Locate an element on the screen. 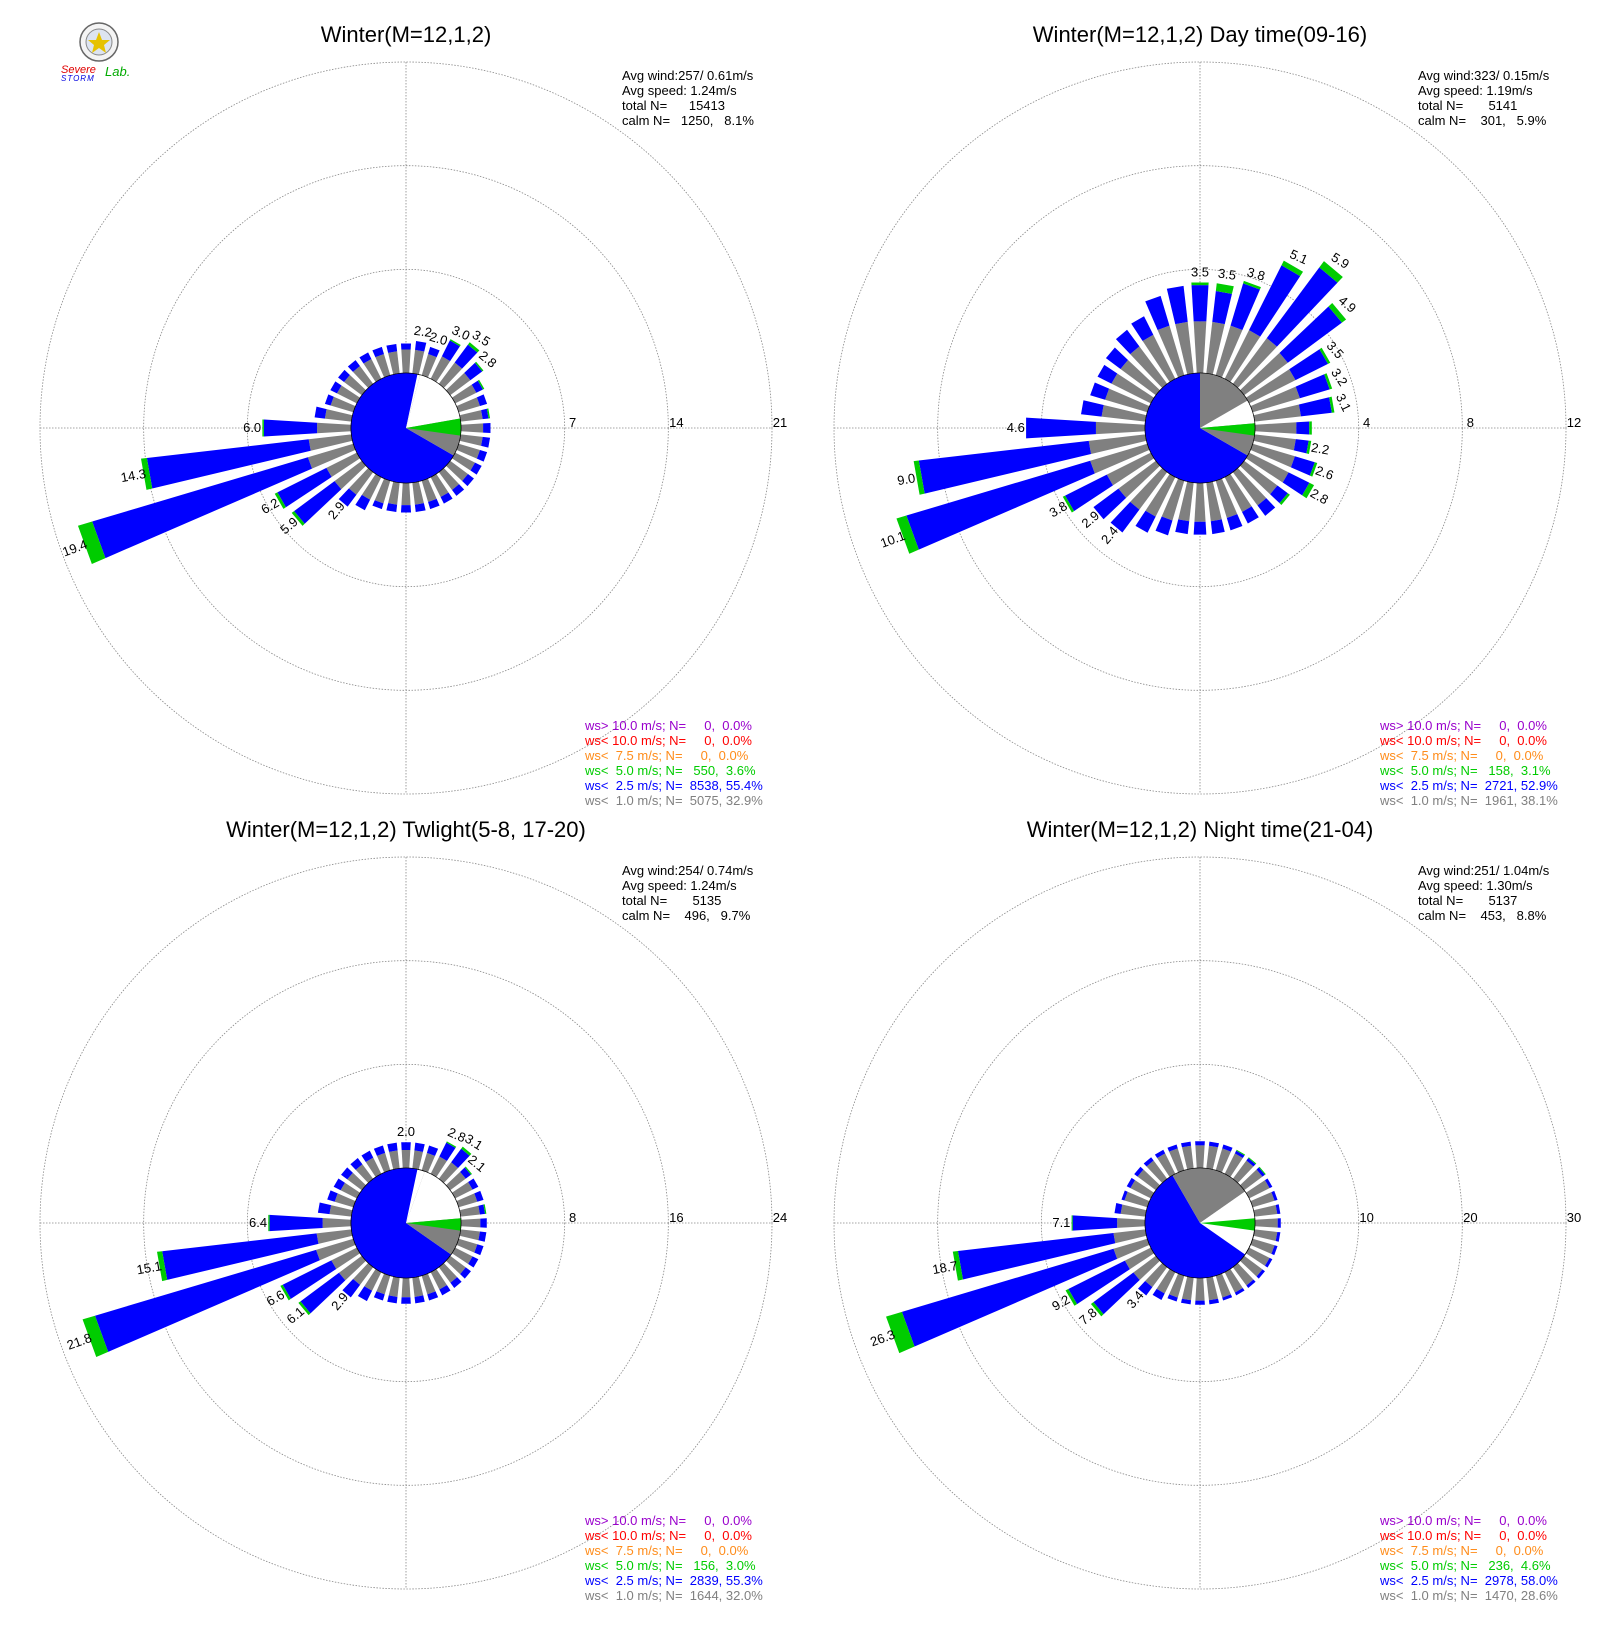 Image resolution: width=1620 pixels, height=1640 pixels. legend-entry: ws< 2.5 m/s; N= 2839, 55.3% is located at coordinates (673, 1580).